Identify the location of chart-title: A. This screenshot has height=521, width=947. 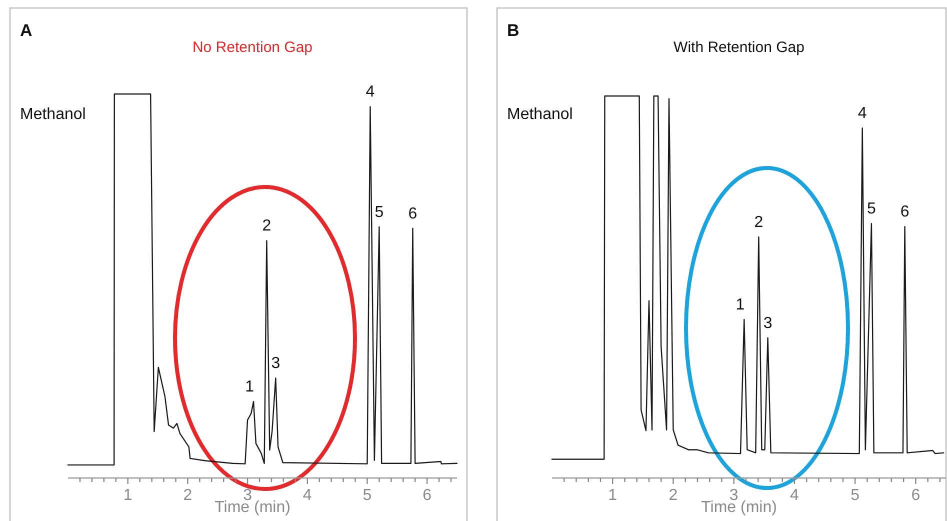
(26, 30).